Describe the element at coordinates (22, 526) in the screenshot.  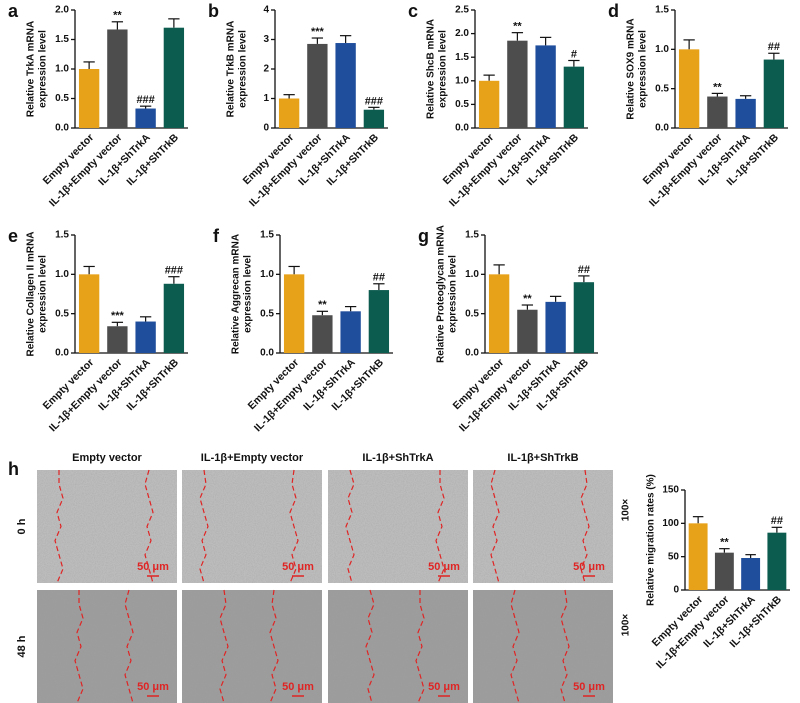
I see `row-label: 0 h` at that location.